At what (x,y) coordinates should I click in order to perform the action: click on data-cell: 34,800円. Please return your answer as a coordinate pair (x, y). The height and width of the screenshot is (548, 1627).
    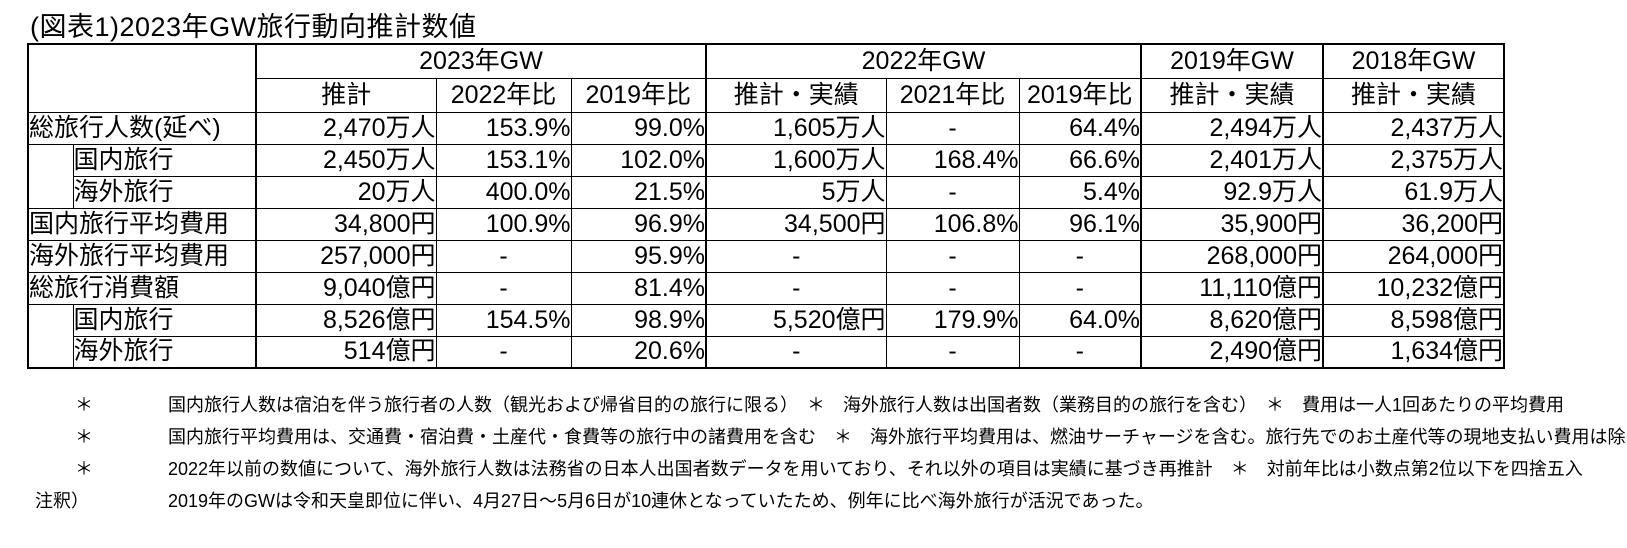
    Looking at the image, I should click on (346, 224).